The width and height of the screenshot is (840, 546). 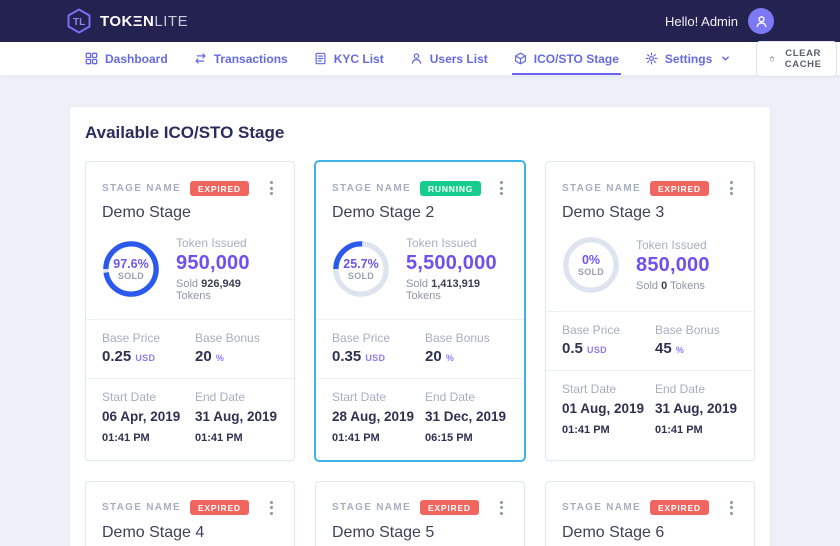 I want to click on stage-title: Demo Stage, so click(x=146, y=212).